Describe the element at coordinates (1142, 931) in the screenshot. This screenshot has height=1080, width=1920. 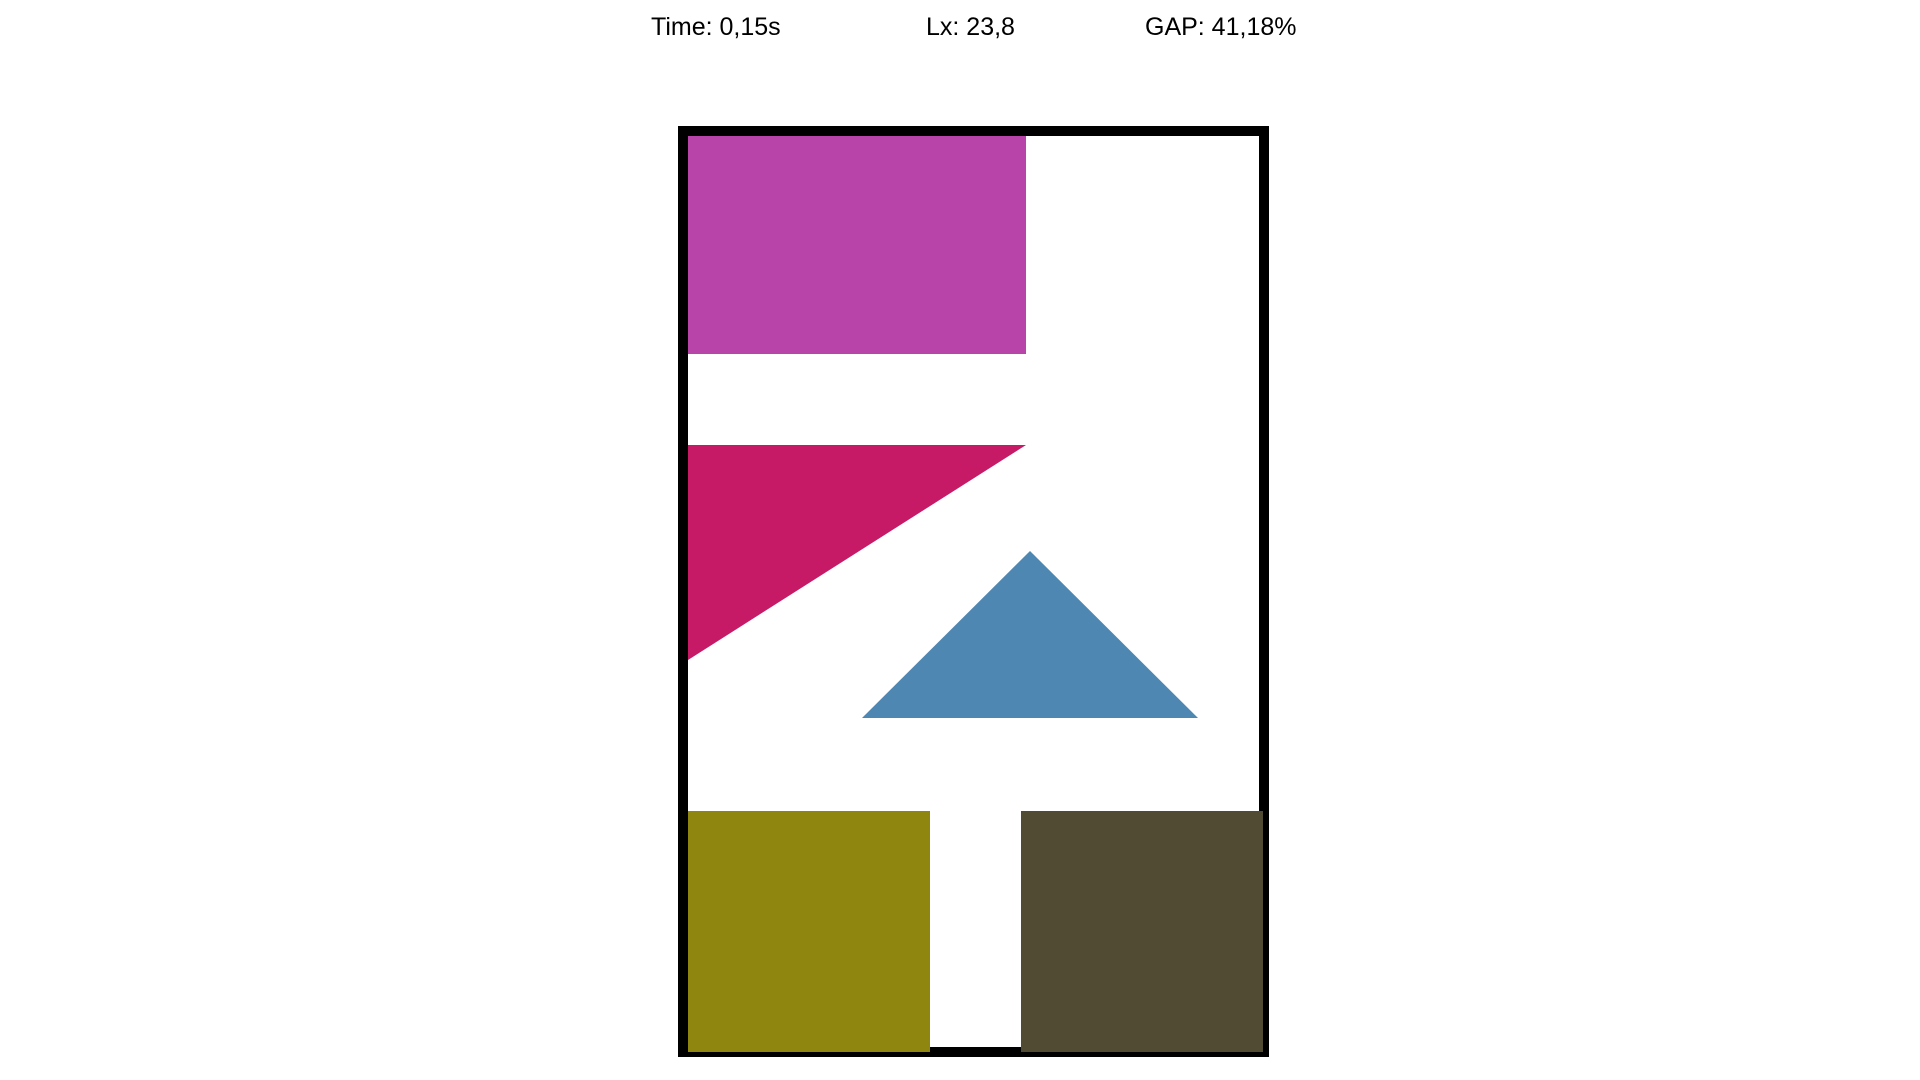
I see `dark-olive-square-piece` at that location.